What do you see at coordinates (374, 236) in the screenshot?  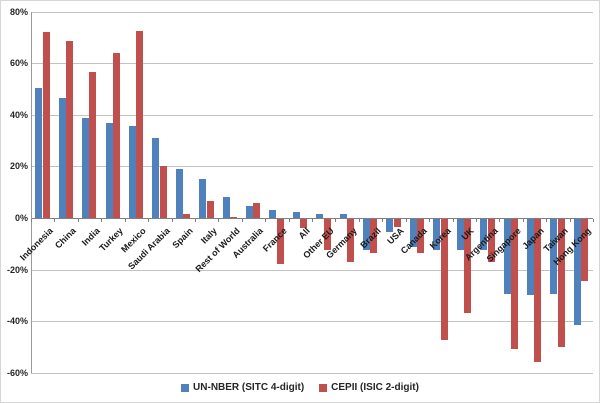 I see `bar-brazil-cepii` at bounding box center [374, 236].